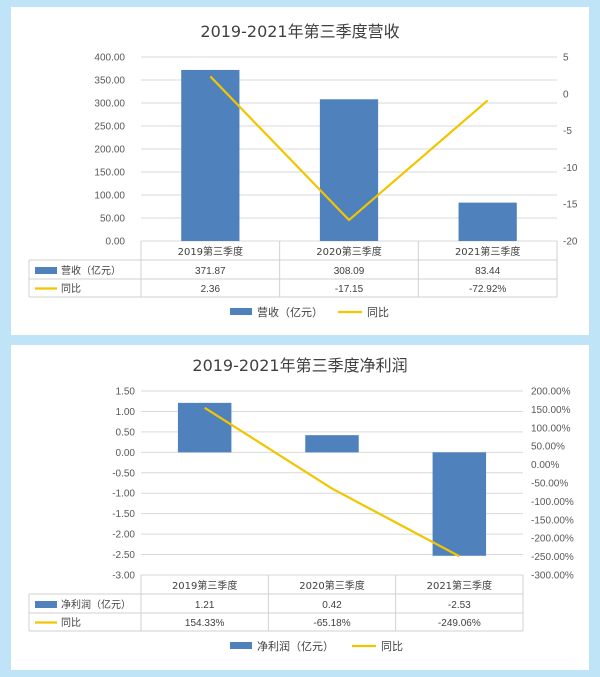 The image size is (600, 677). Describe the element at coordinates (96, 604) in the screenshot. I see `table-series-name: 净利润（亿元）` at that location.